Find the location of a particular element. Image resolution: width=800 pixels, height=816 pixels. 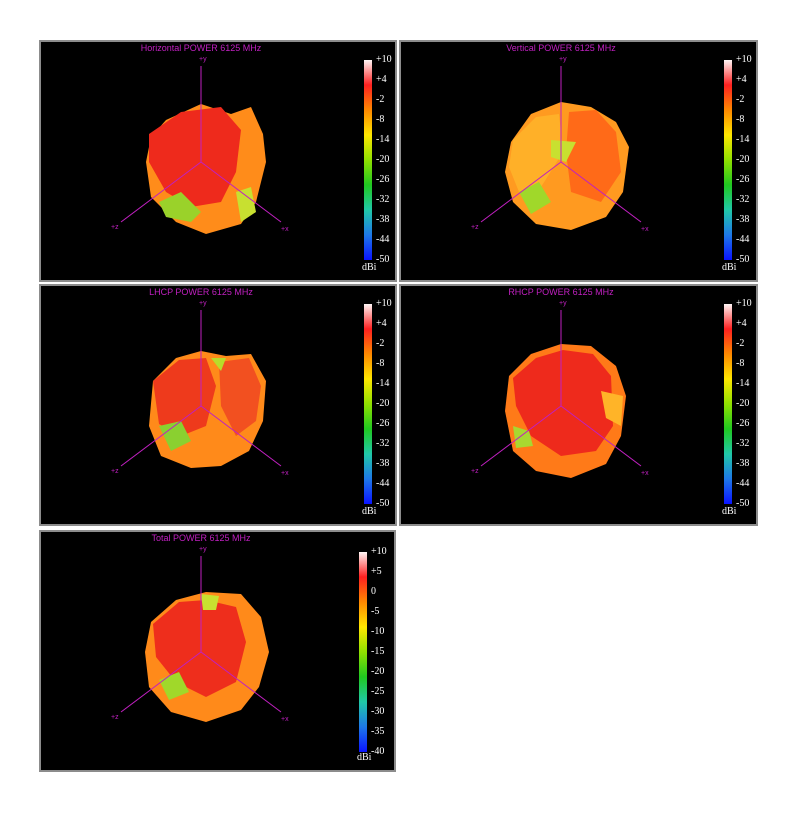

panel-title: LHCP POWER 6125 MHz is located at coordinates (201, 292).